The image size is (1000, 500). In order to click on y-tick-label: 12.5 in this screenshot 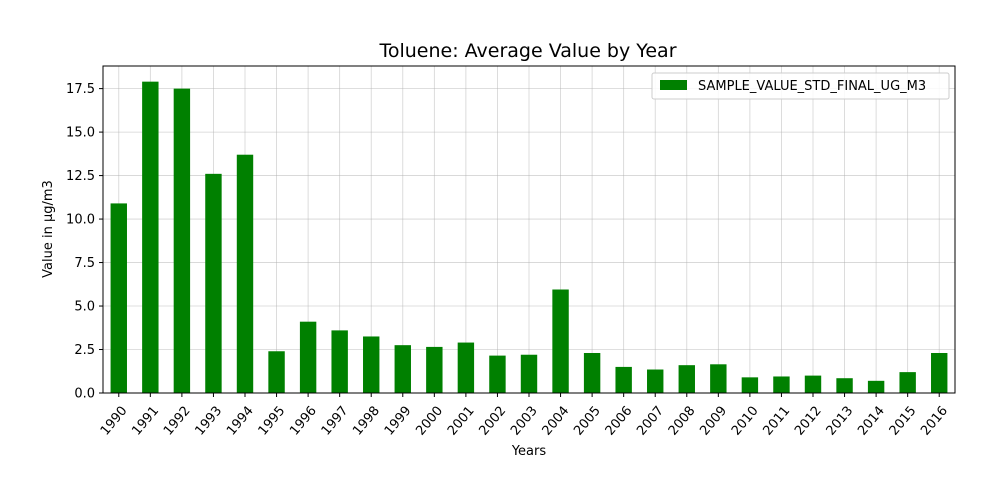, I will do `click(80, 176)`.